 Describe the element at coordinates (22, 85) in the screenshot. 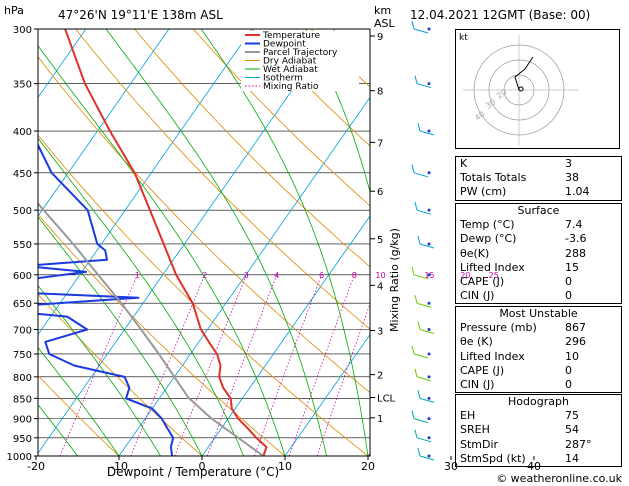

I see `pressure-tick-label: 350` at that location.